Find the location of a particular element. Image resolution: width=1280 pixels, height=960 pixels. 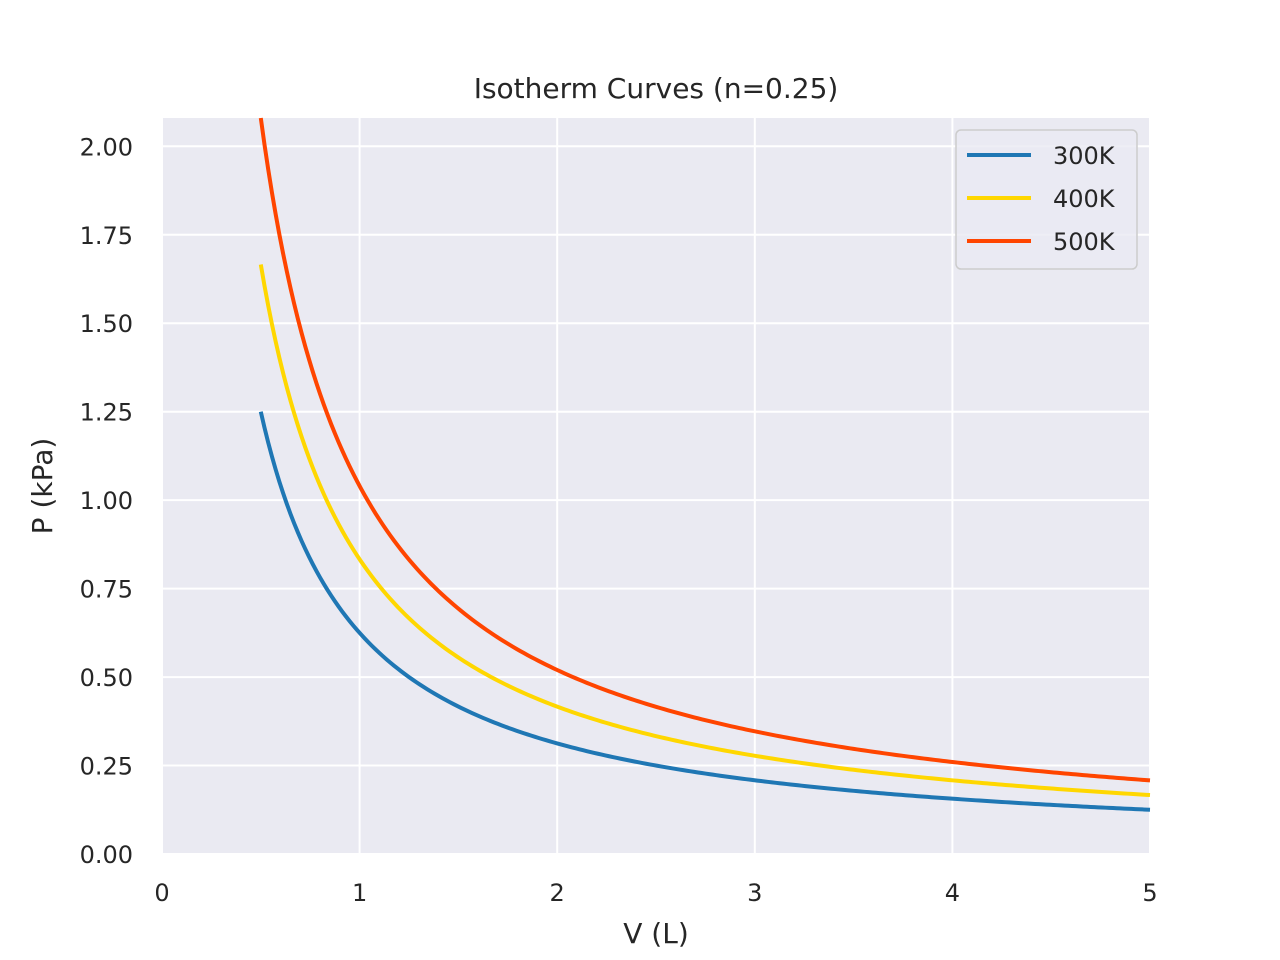

legend-label-400K: 400K is located at coordinates (1084, 199).